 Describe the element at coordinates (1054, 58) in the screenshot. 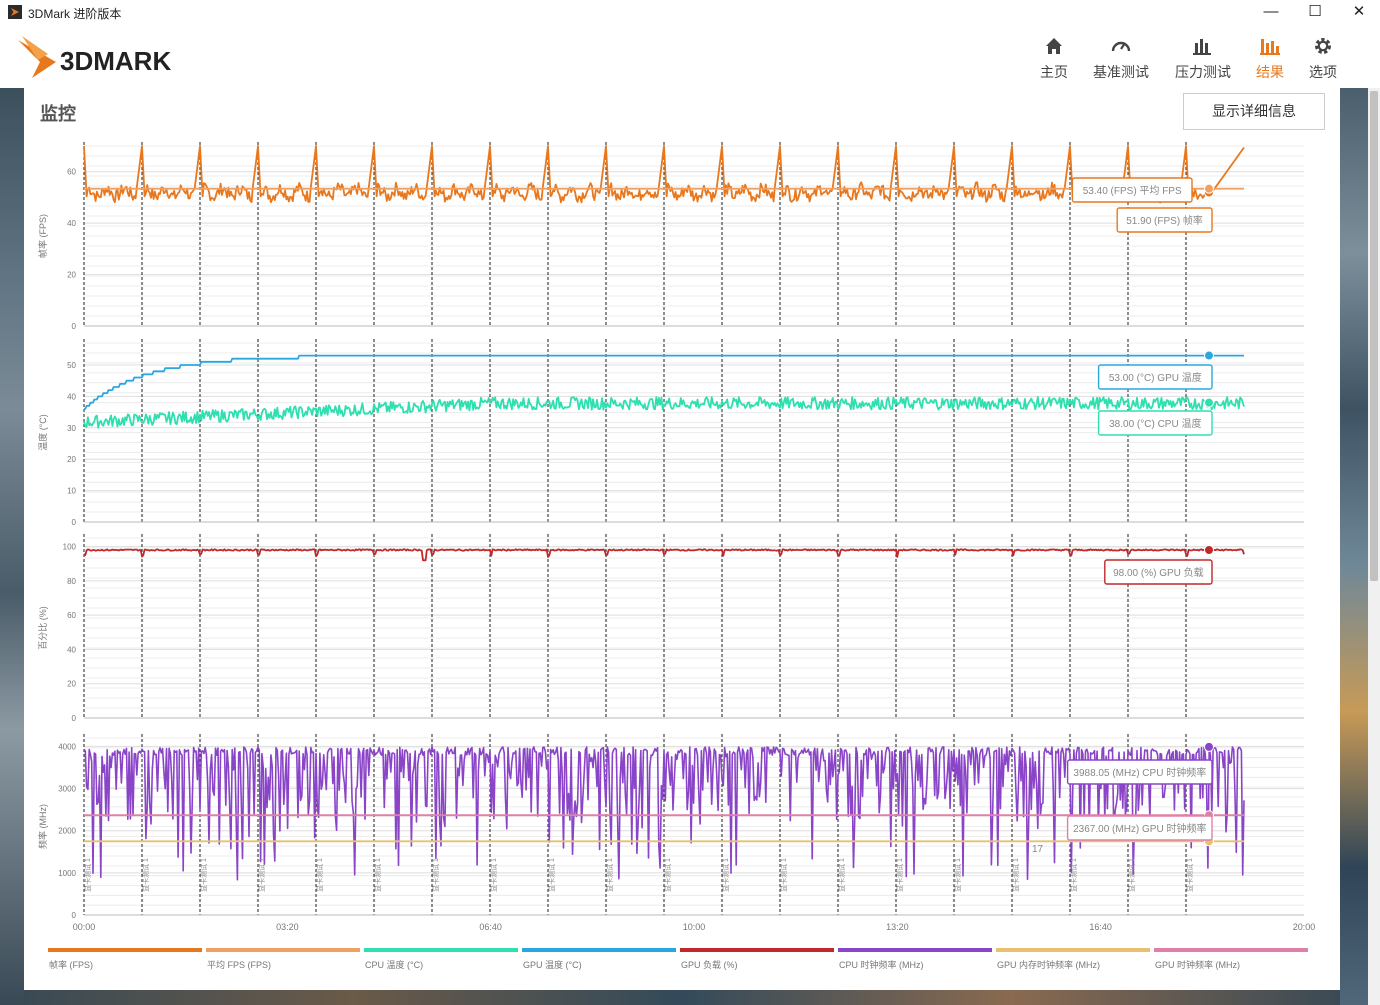

I see `nav-home: 主页` at that location.